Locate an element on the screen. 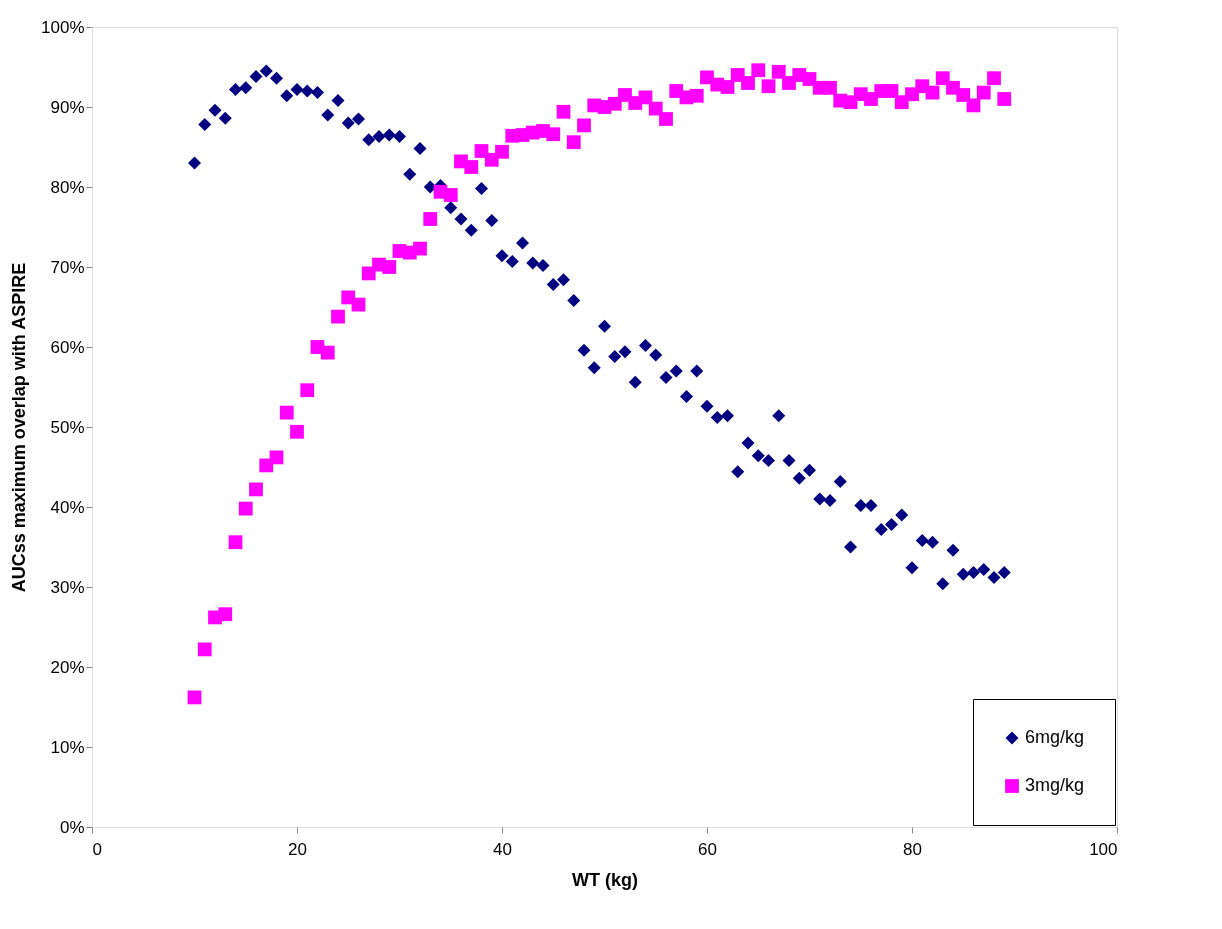 The image size is (1222, 929). y-tick-label: 40% is located at coordinates (67, 507).